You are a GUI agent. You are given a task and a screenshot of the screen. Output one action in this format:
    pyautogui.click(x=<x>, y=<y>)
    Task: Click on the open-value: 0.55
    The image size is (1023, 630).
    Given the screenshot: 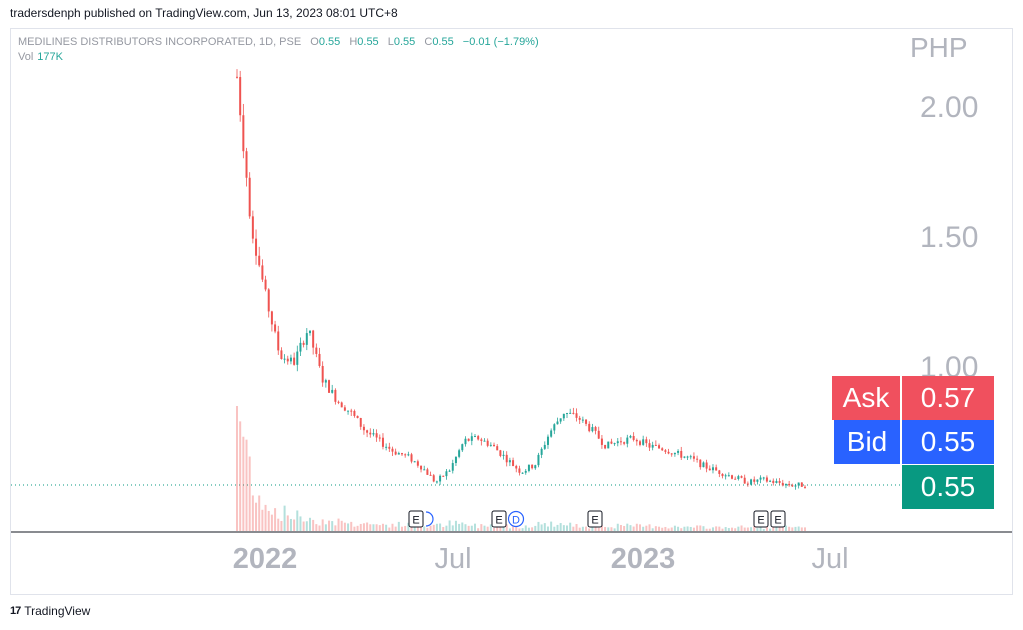 What is the action you would take?
    pyautogui.click(x=329, y=42)
    